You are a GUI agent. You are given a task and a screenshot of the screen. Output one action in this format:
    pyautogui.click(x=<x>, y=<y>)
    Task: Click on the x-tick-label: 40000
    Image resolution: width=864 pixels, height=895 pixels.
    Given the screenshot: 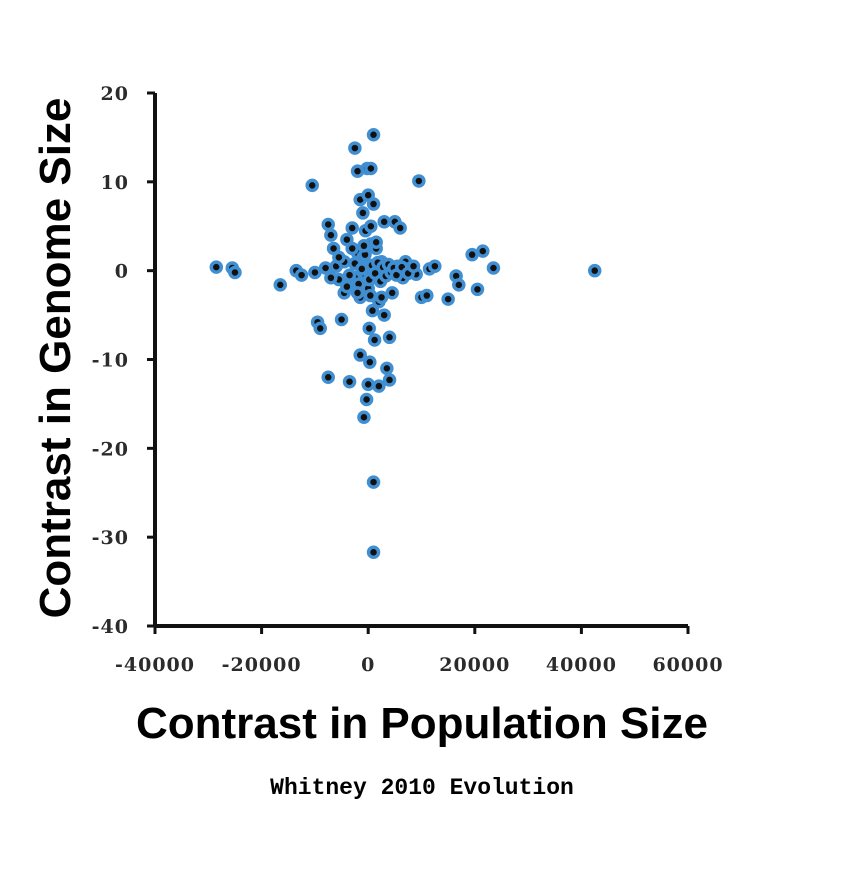 What is the action you would take?
    pyautogui.click(x=581, y=665)
    